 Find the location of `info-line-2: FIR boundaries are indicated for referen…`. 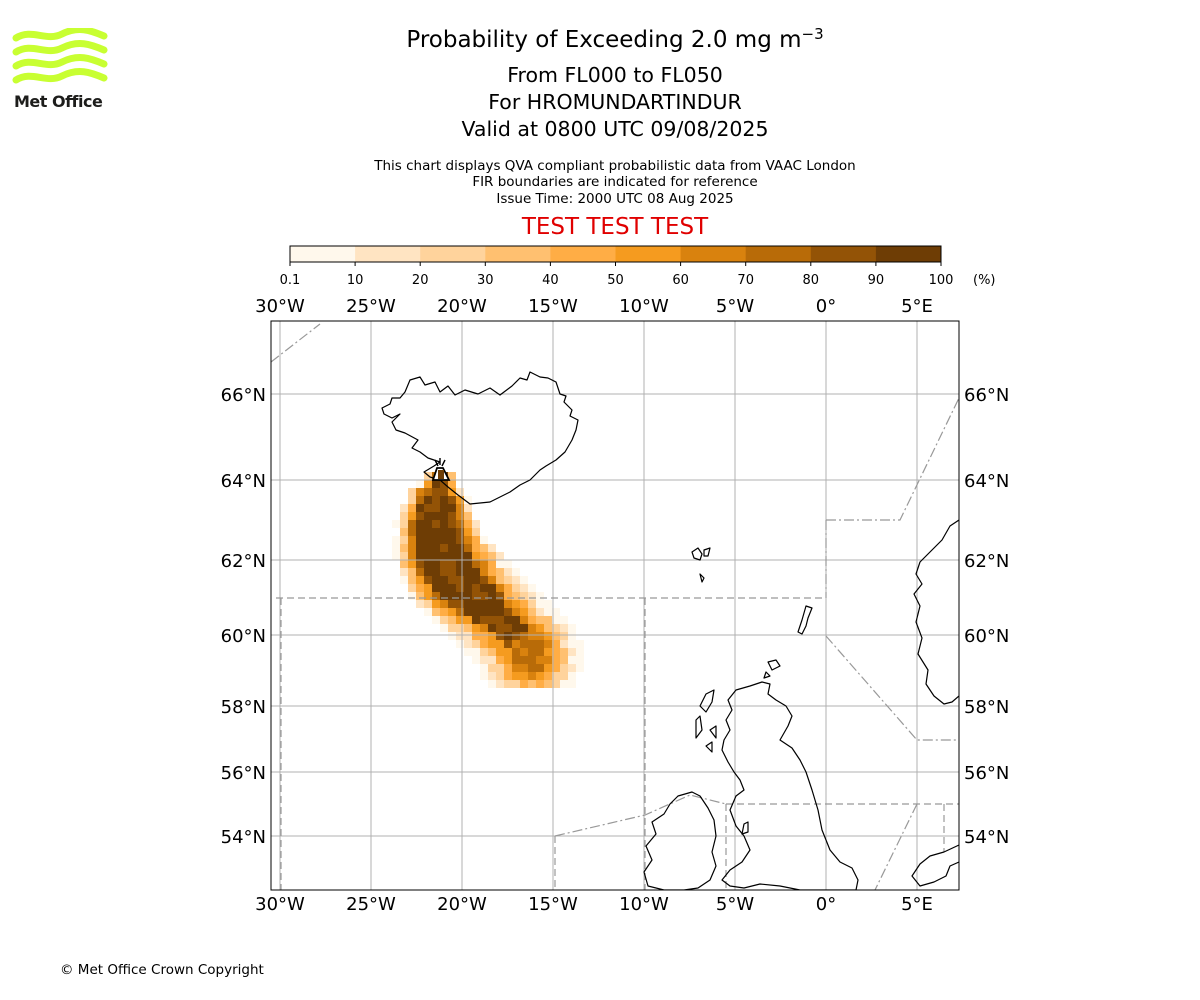

info-line-2: FIR boundaries are indicated for referen… is located at coordinates (615, 182).